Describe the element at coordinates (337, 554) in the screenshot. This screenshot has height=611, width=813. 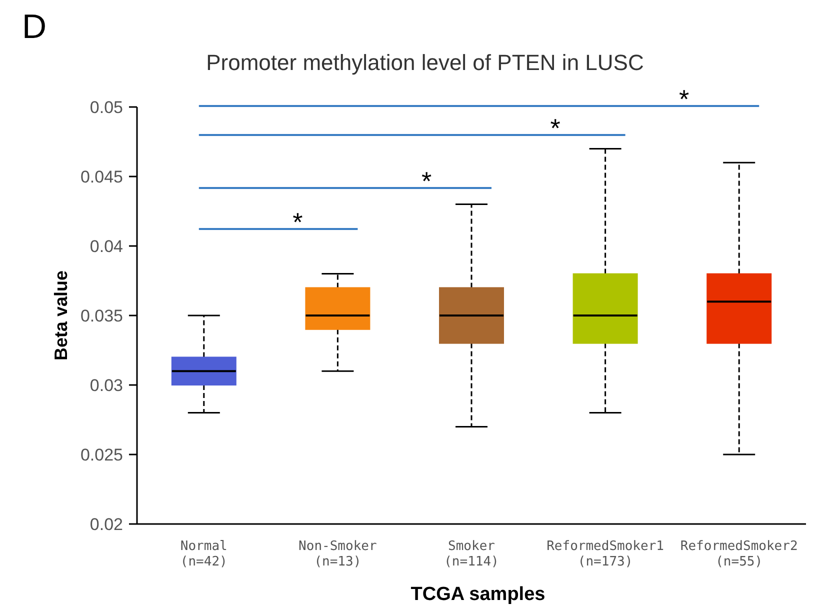
I see `x-tick-label: Non-Smoker (n=13)` at that location.